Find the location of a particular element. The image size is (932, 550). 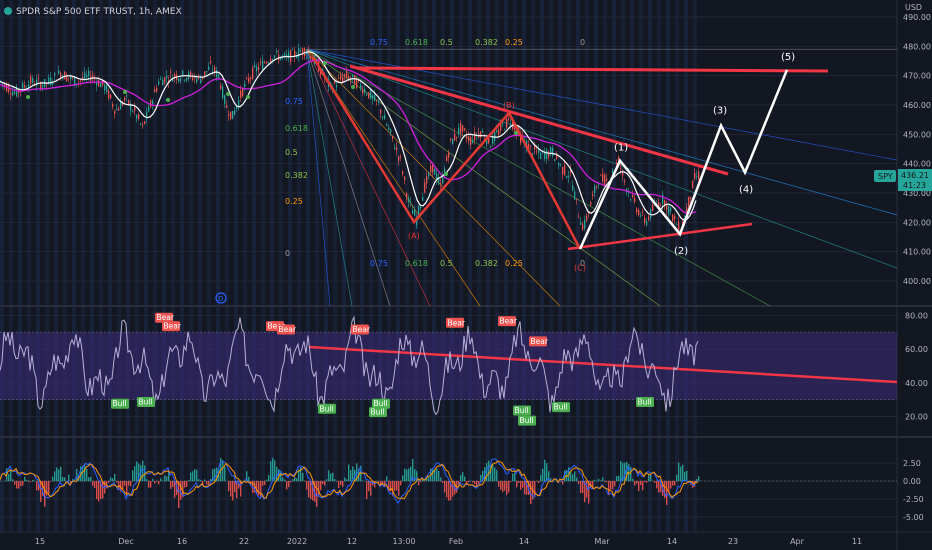

abc-correction-path is located at coordinates (446, 153).